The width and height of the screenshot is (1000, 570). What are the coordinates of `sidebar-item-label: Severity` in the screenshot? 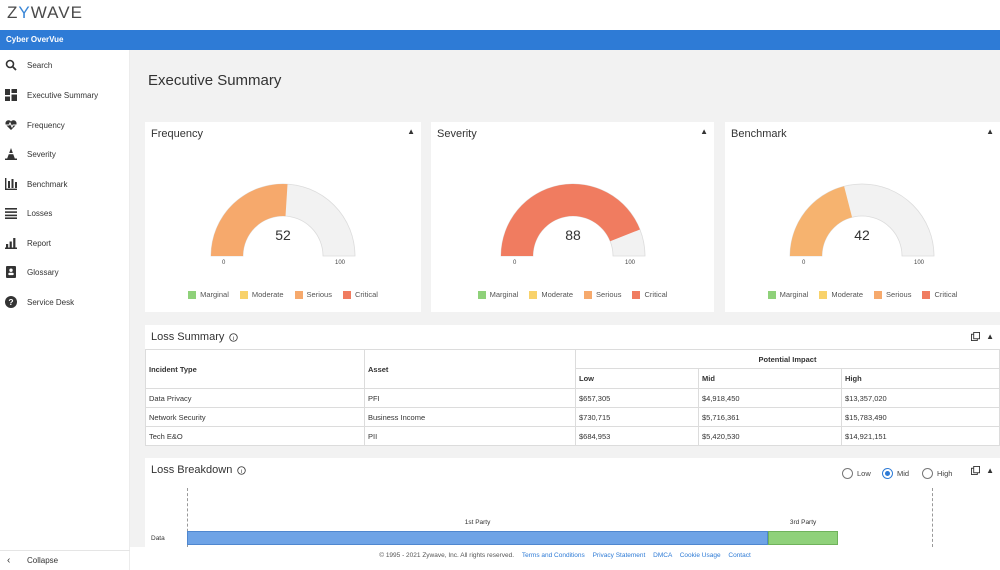 It's located at (41, 154).